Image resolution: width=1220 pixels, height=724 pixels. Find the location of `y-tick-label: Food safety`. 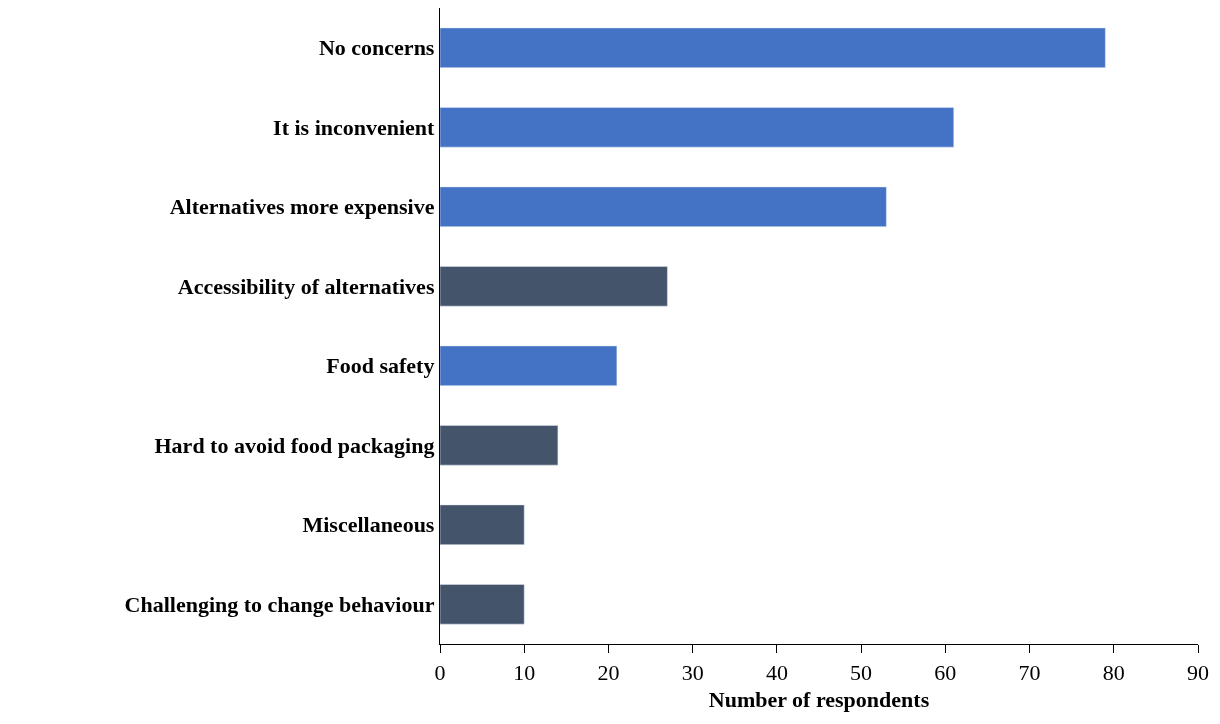

y-tick-label: Food safety is located at coordinates (380, 366).